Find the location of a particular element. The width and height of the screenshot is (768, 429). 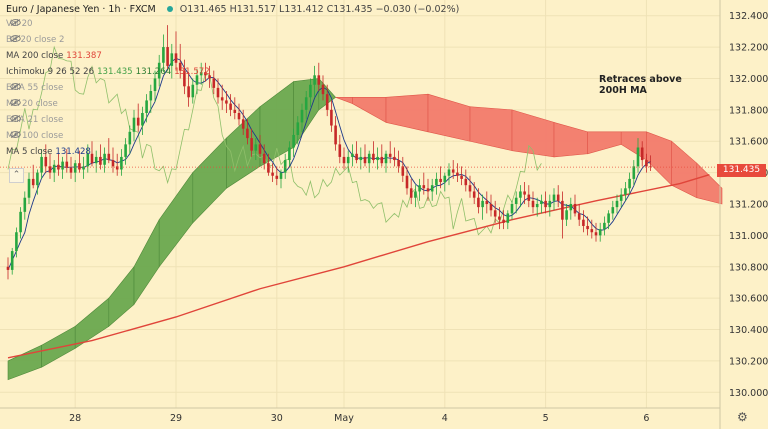

chart-annotation: Retraces above 200H MA is located at coordinates (640, 85).